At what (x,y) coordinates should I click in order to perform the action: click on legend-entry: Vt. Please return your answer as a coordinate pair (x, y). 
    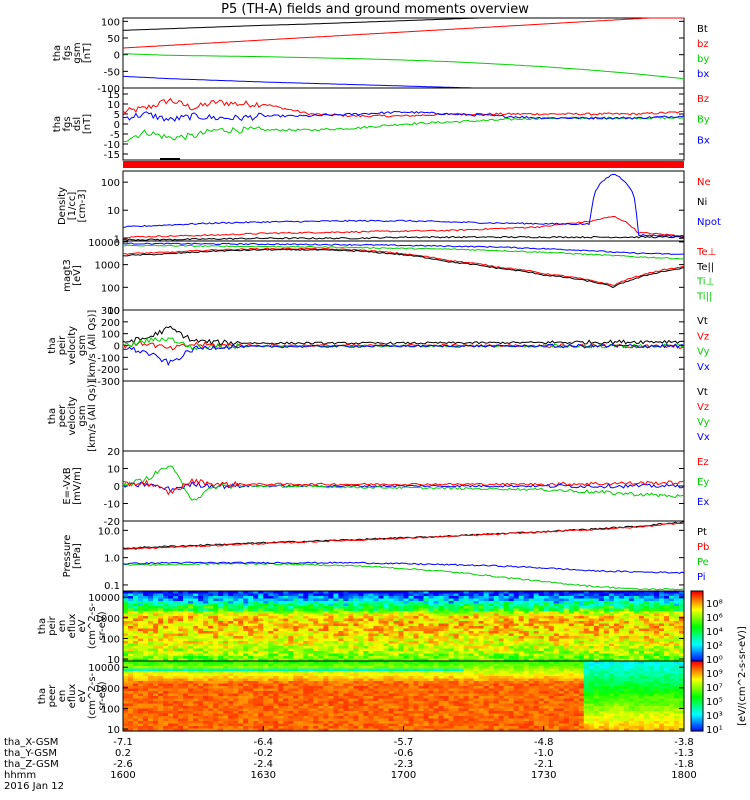
    Looking at the image, I should click on (702, 321).